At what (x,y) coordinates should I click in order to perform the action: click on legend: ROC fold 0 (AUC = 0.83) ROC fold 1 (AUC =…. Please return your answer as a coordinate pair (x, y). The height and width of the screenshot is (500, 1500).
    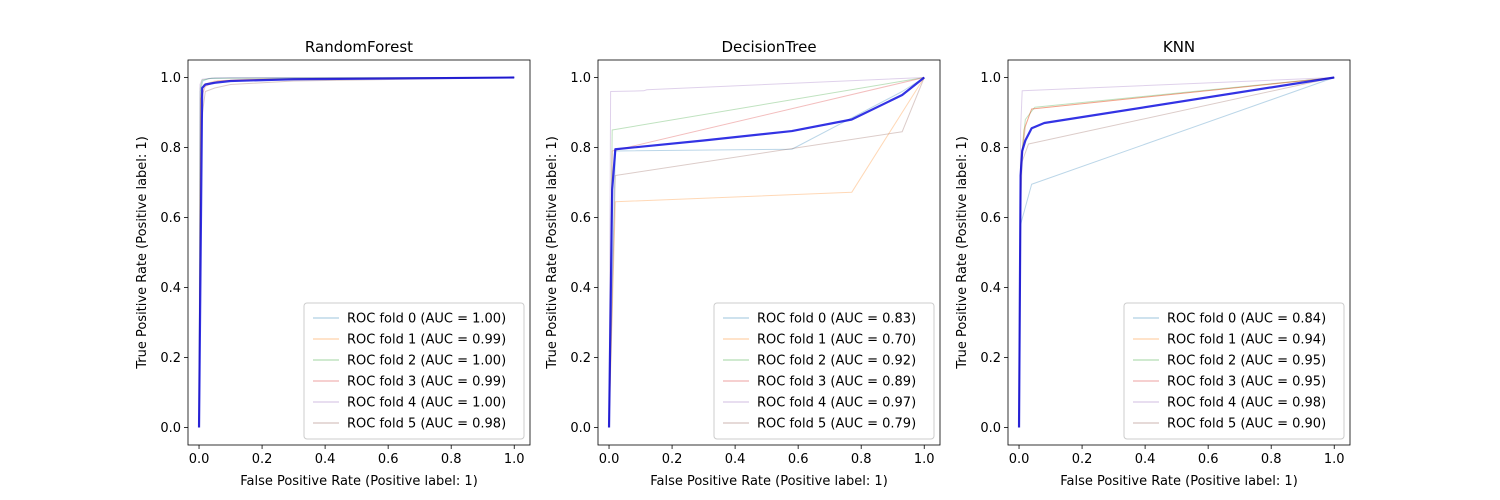
    Looking at the image, I should click on (824, 371).